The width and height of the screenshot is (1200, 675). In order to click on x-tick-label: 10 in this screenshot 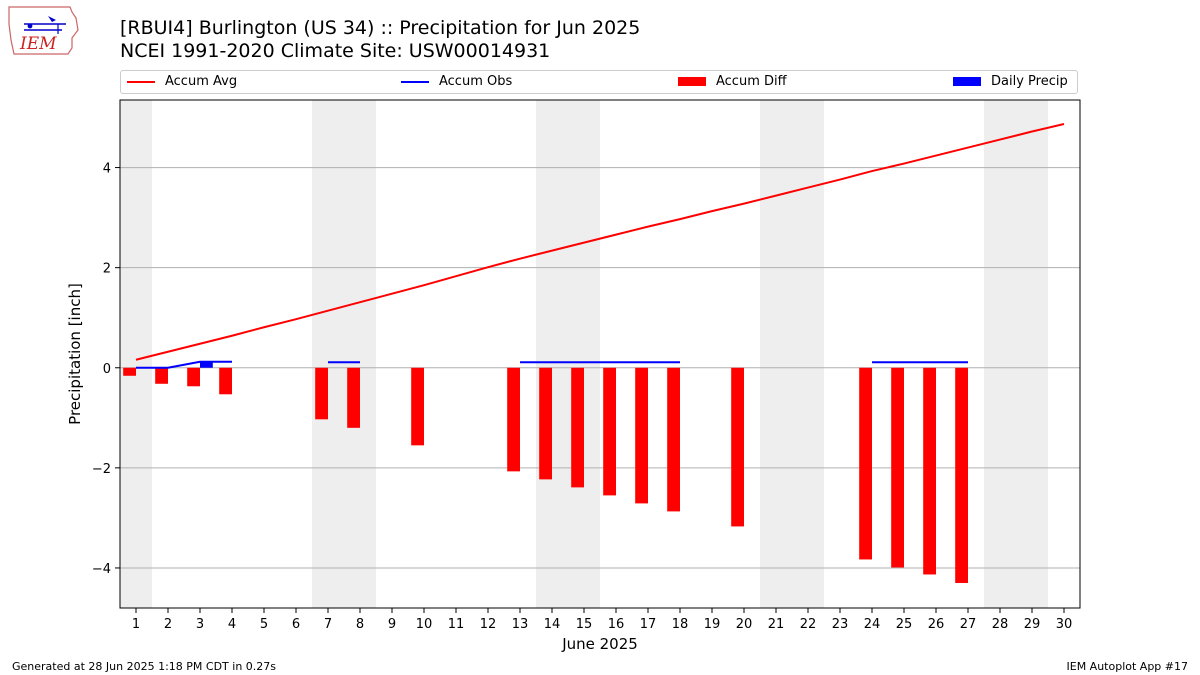, I will do `click(424, 624)`.